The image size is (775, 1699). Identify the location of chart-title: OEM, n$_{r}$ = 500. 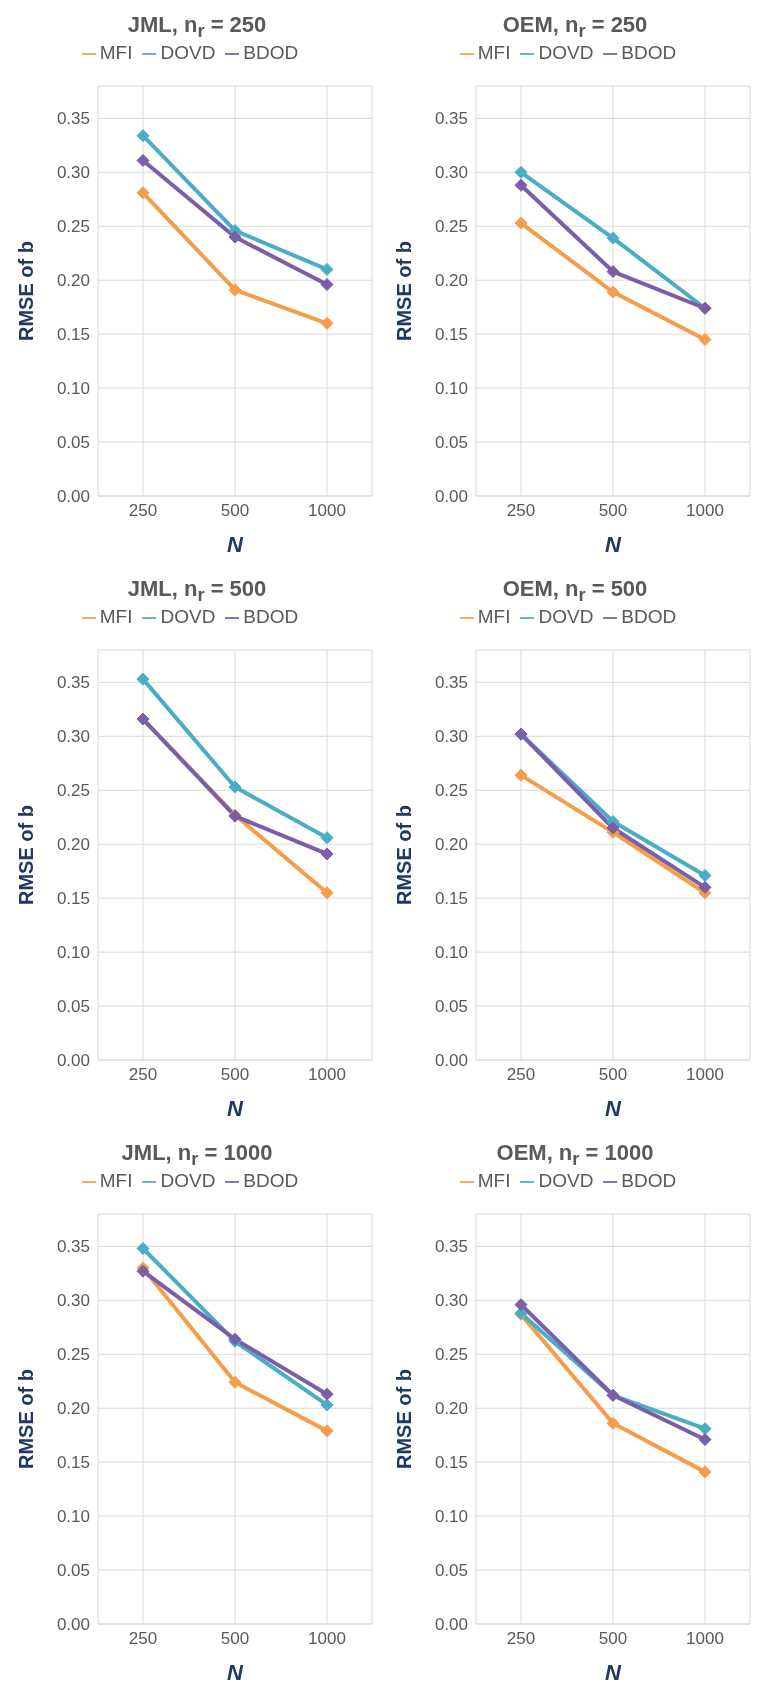
(575, 591).